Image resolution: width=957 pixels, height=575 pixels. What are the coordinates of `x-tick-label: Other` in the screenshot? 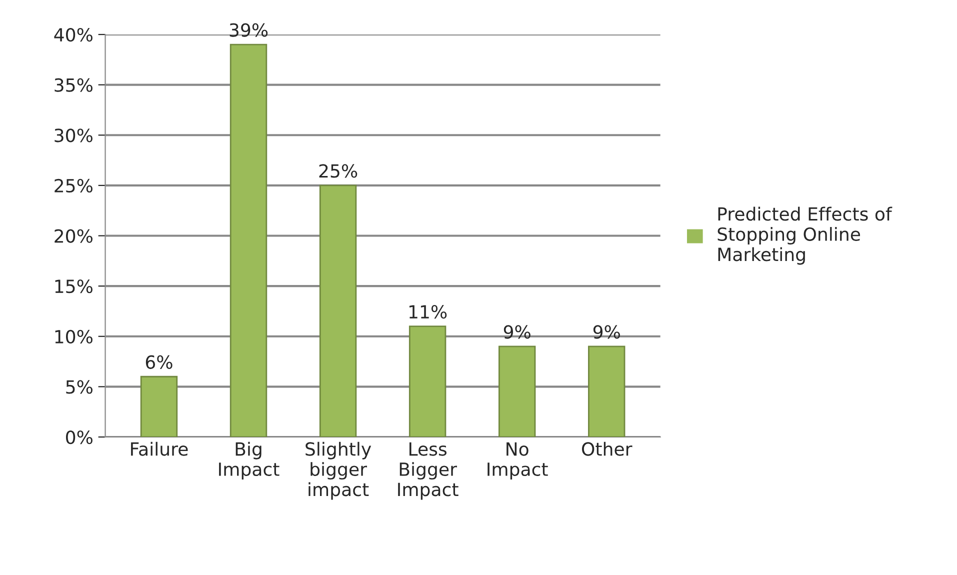 It's located at (607, 449).